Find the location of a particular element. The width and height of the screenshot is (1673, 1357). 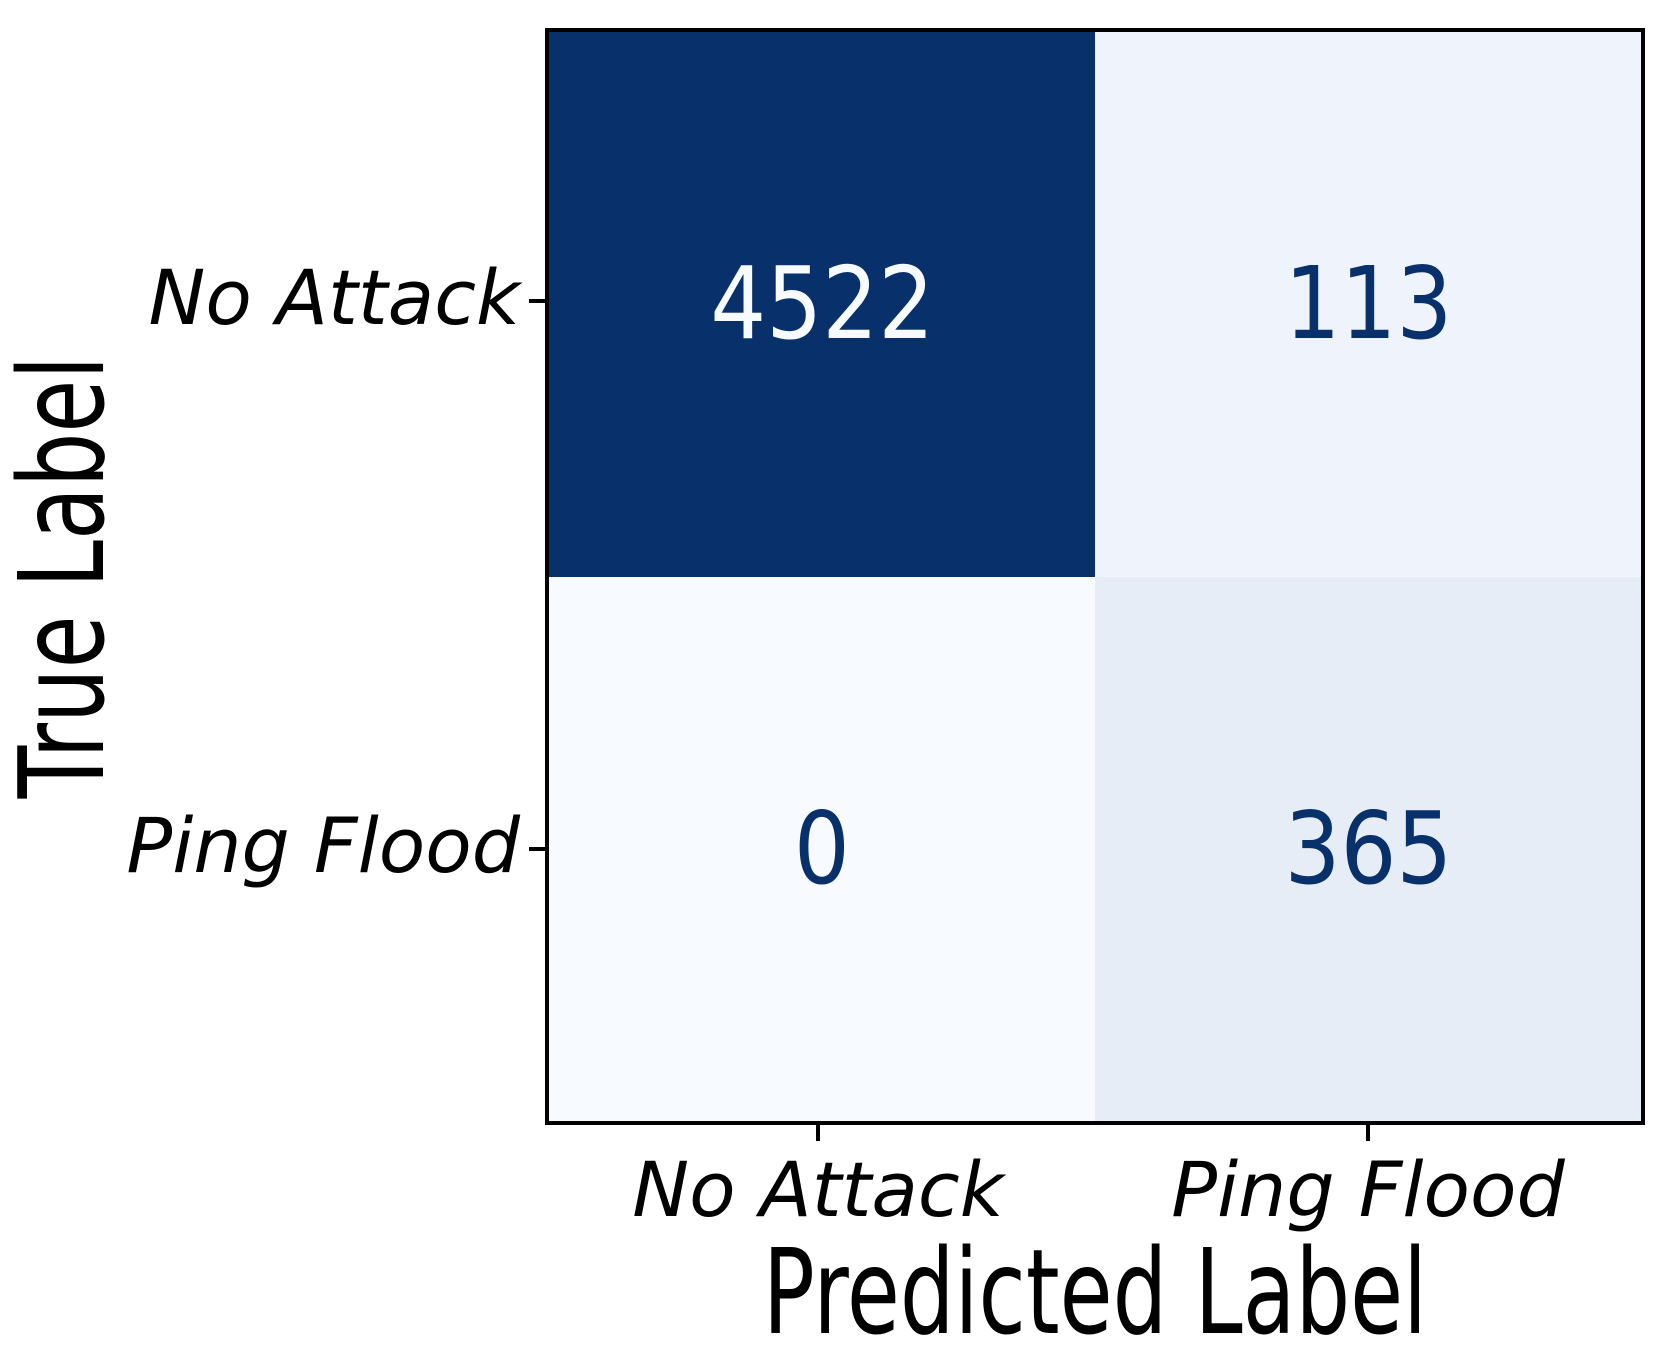

y-axis-title-text: True Label is located at coordinates (65, 577).